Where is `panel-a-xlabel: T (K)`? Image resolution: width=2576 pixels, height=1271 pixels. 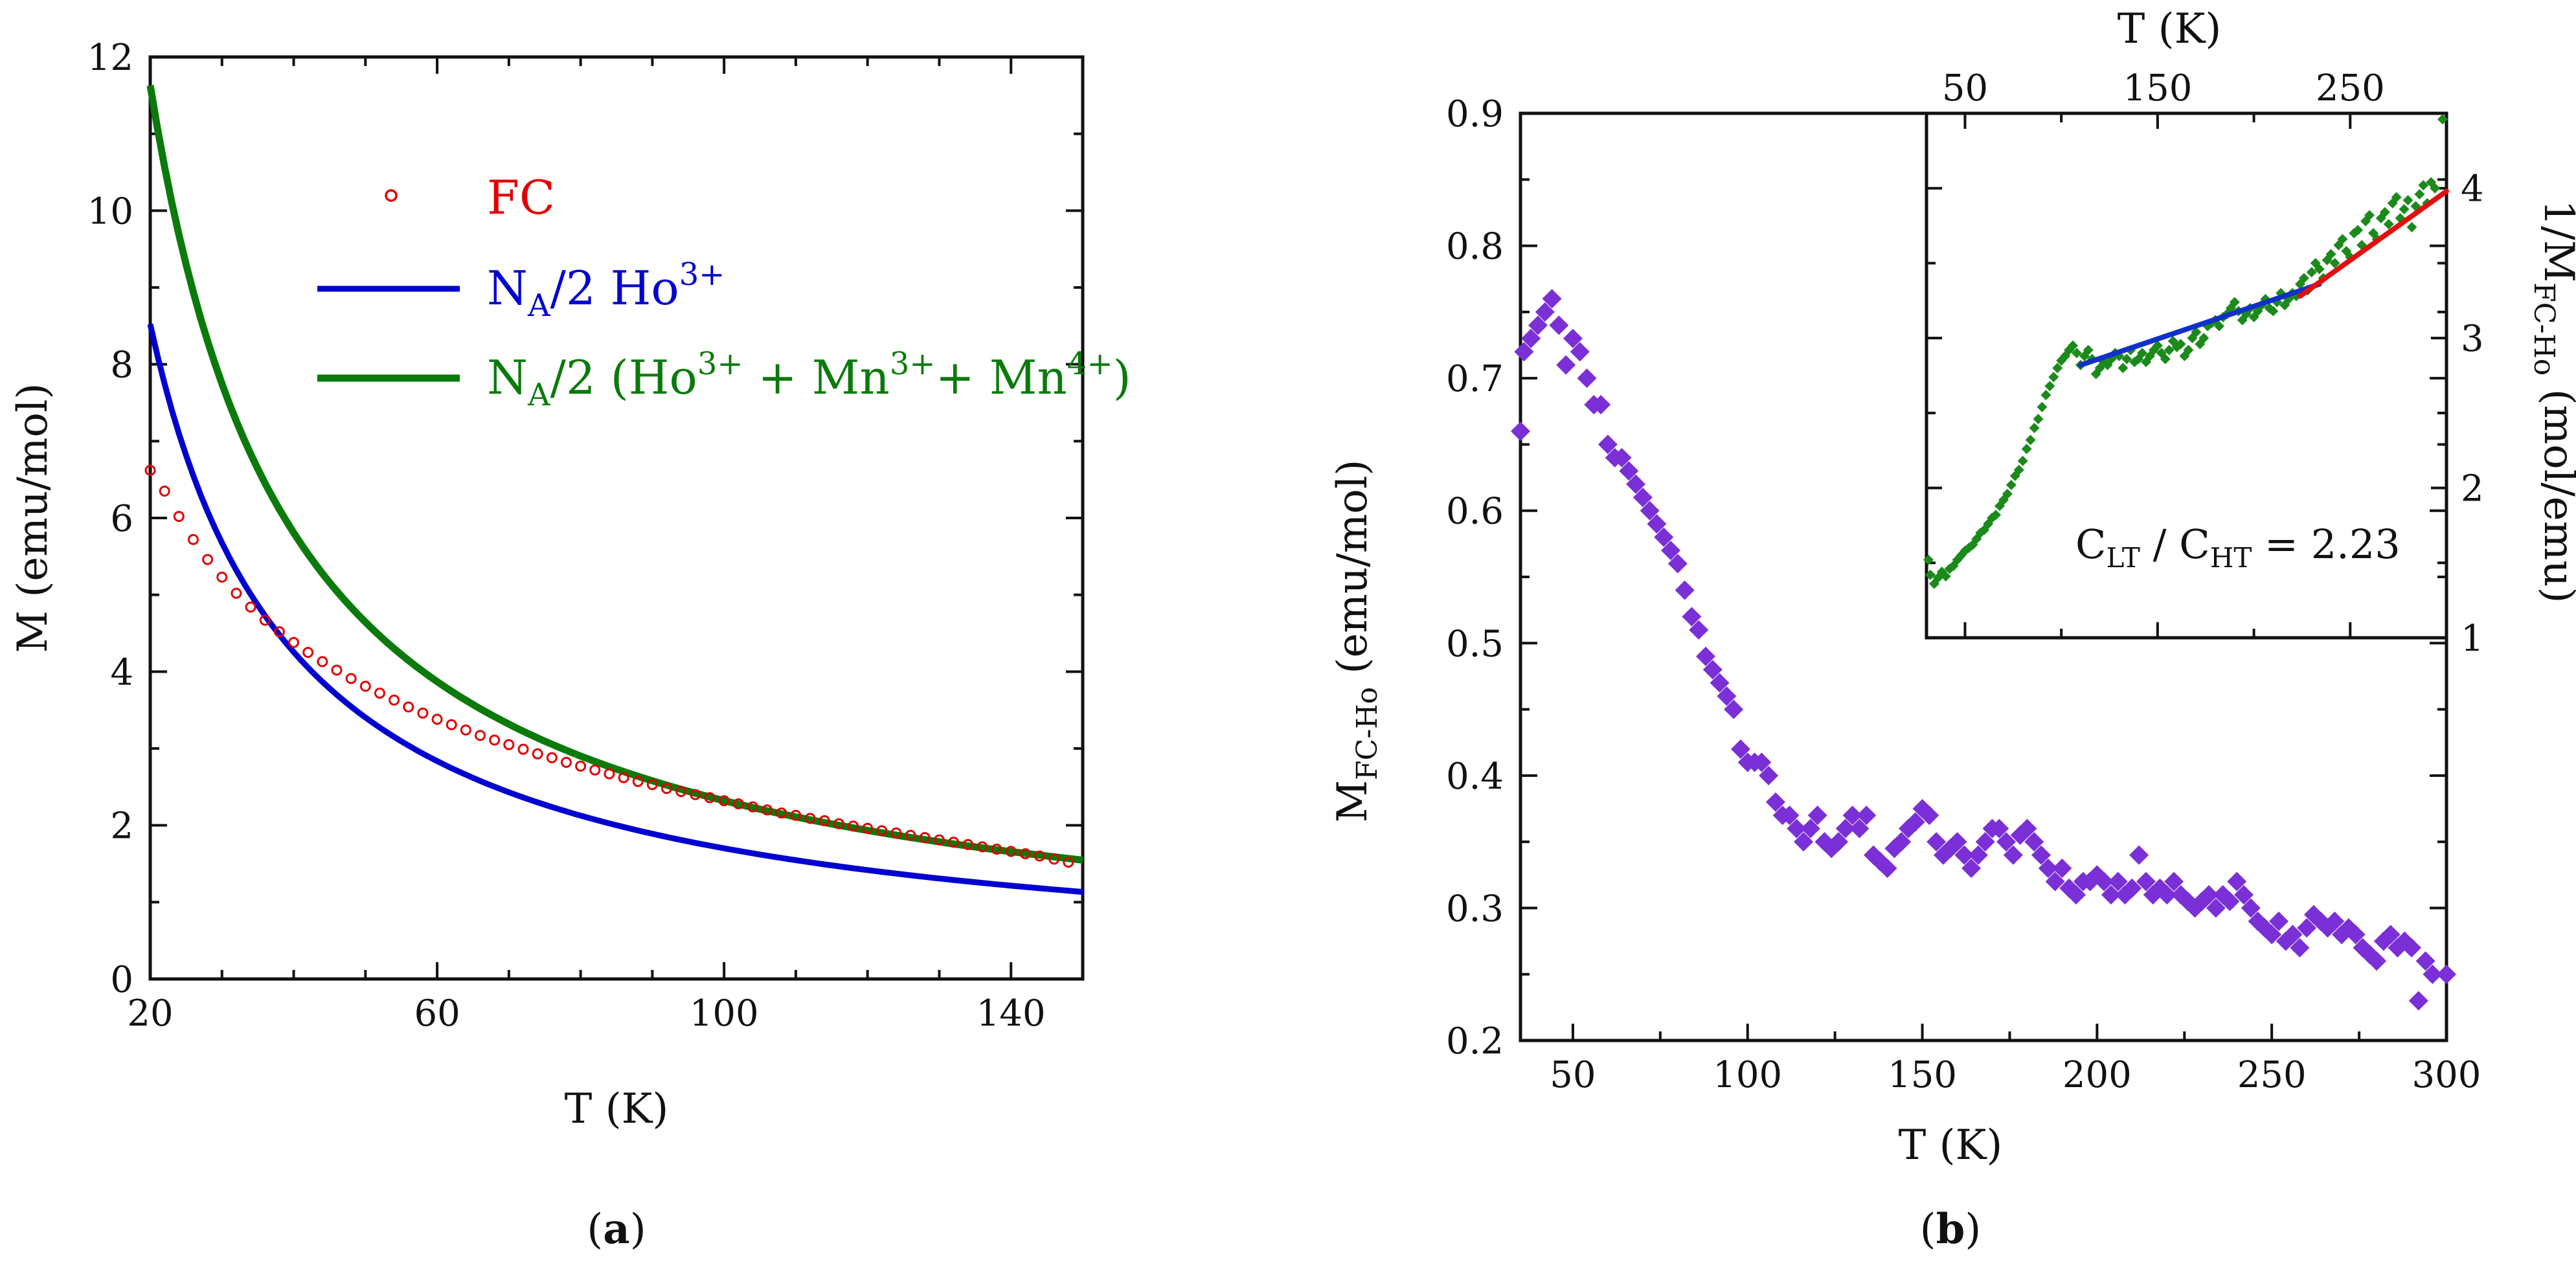 panel-a-xlabel: T (K) is located at coordinates (617, 1109).